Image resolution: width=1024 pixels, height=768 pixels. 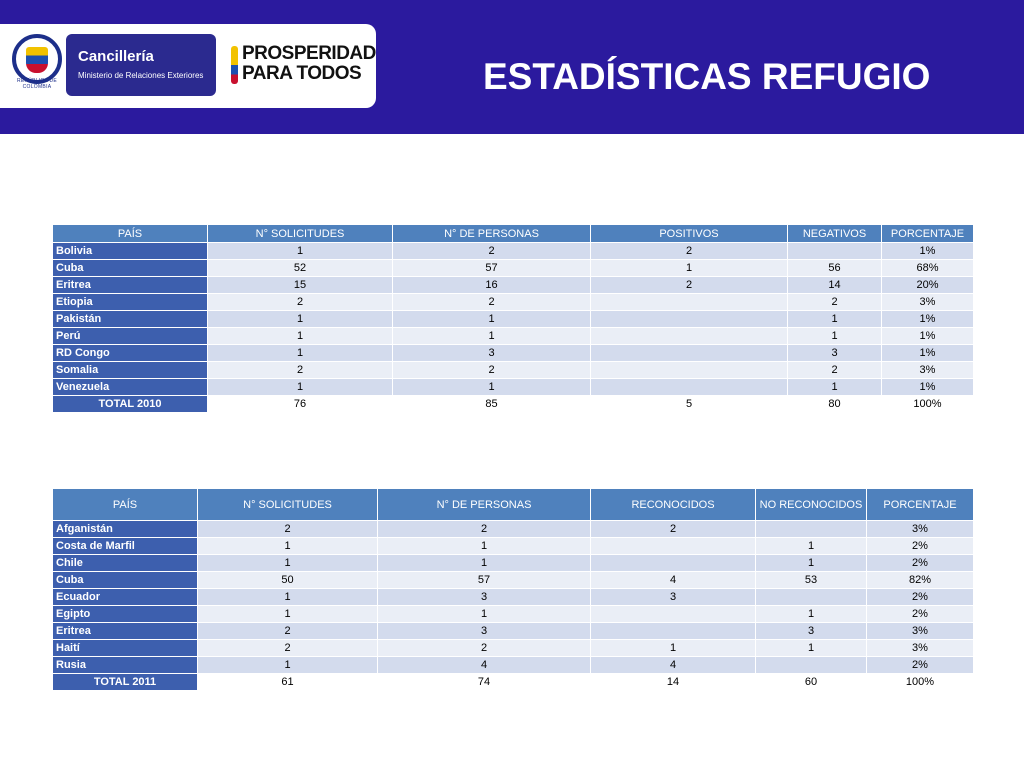 I want to click on table-row: Cuba 50 57 4 53 82%, so click(x=513, y=580).